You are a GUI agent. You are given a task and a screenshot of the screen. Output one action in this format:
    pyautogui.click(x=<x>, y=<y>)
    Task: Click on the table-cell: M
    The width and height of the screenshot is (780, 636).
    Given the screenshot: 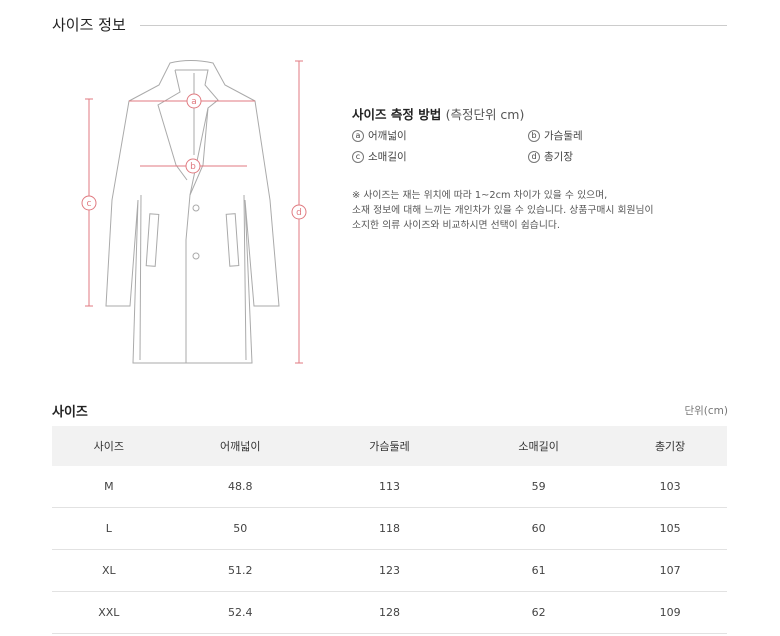 What is the action you would take?
    pyautogui.click(x=109, y=487)
    